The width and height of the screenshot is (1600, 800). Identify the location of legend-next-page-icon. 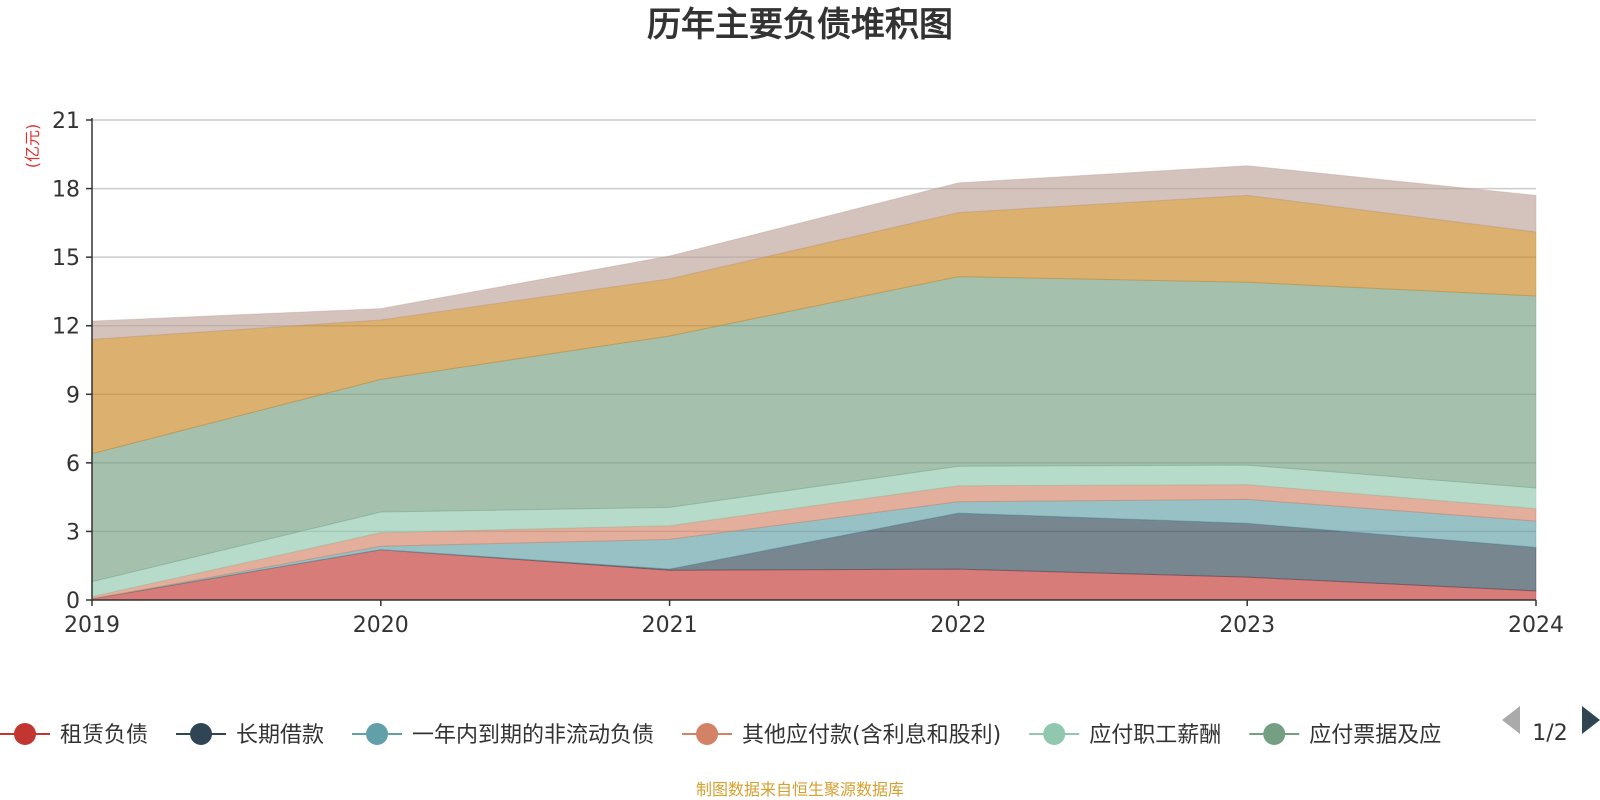
(1591, 720).